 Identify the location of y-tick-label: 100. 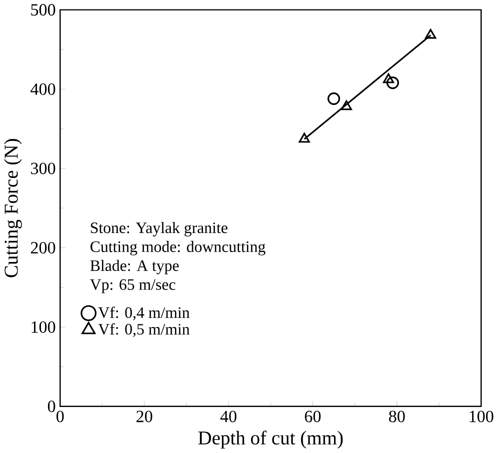
(44, 328).